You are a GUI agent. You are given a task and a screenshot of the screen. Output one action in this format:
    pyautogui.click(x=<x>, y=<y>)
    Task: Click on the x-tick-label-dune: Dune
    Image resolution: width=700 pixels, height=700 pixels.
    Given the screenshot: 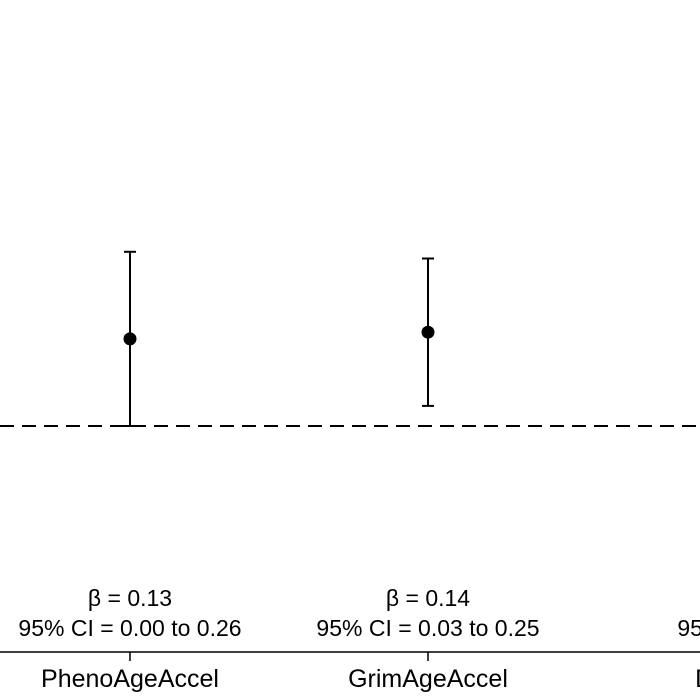 What is the action you would take?
    pyautogui.click(x=697, y=679)
    